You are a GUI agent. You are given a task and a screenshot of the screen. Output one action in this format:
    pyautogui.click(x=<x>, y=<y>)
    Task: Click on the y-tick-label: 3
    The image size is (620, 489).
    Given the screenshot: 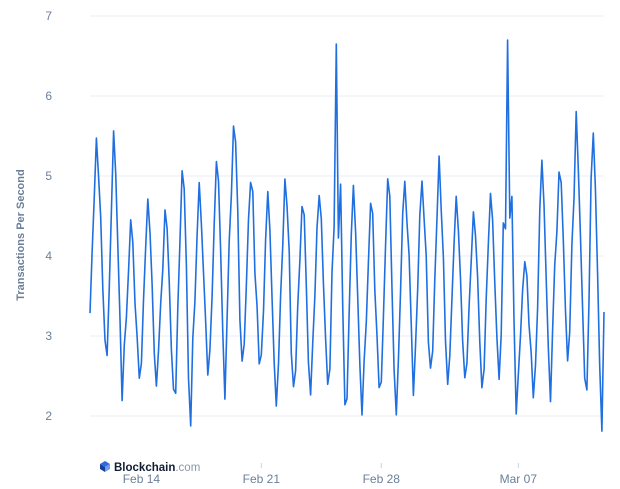 What is the action you would take?
    pyautogui.click(x=48, y=336)
    